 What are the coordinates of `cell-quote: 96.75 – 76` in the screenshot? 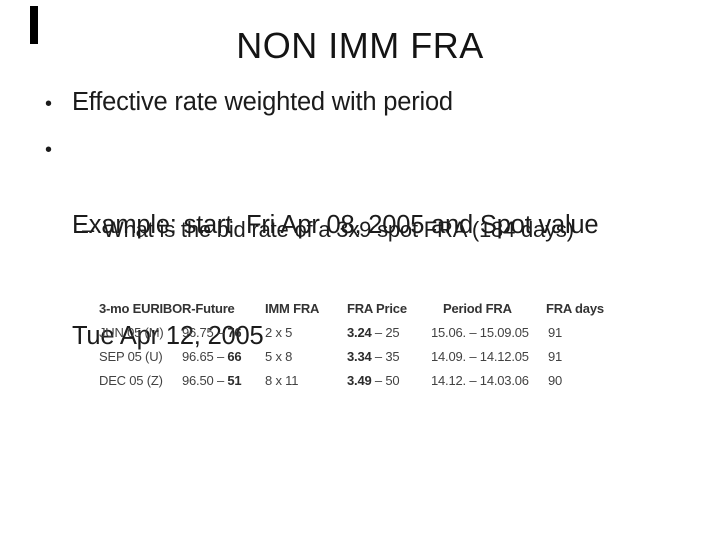 It's located at (219, 333).